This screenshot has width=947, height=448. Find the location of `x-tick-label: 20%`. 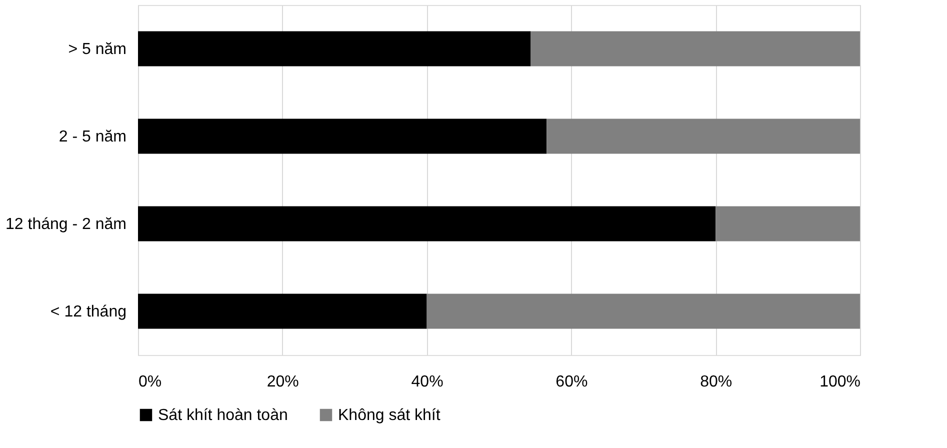

x-tick-label: 20% is located at coordinates (282, 382).